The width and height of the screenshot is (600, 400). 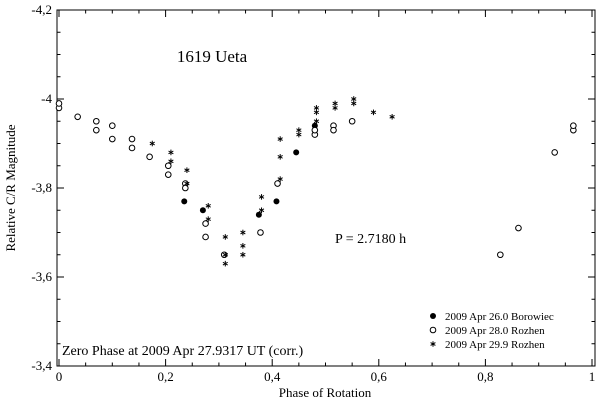 What do you see at coordinates (352, 121) in the screenshot?
I see `data-point-series-2: 2009 Apr 28.0 Rozhen: 0.55, -3.95` at bounding box center [352, 121].